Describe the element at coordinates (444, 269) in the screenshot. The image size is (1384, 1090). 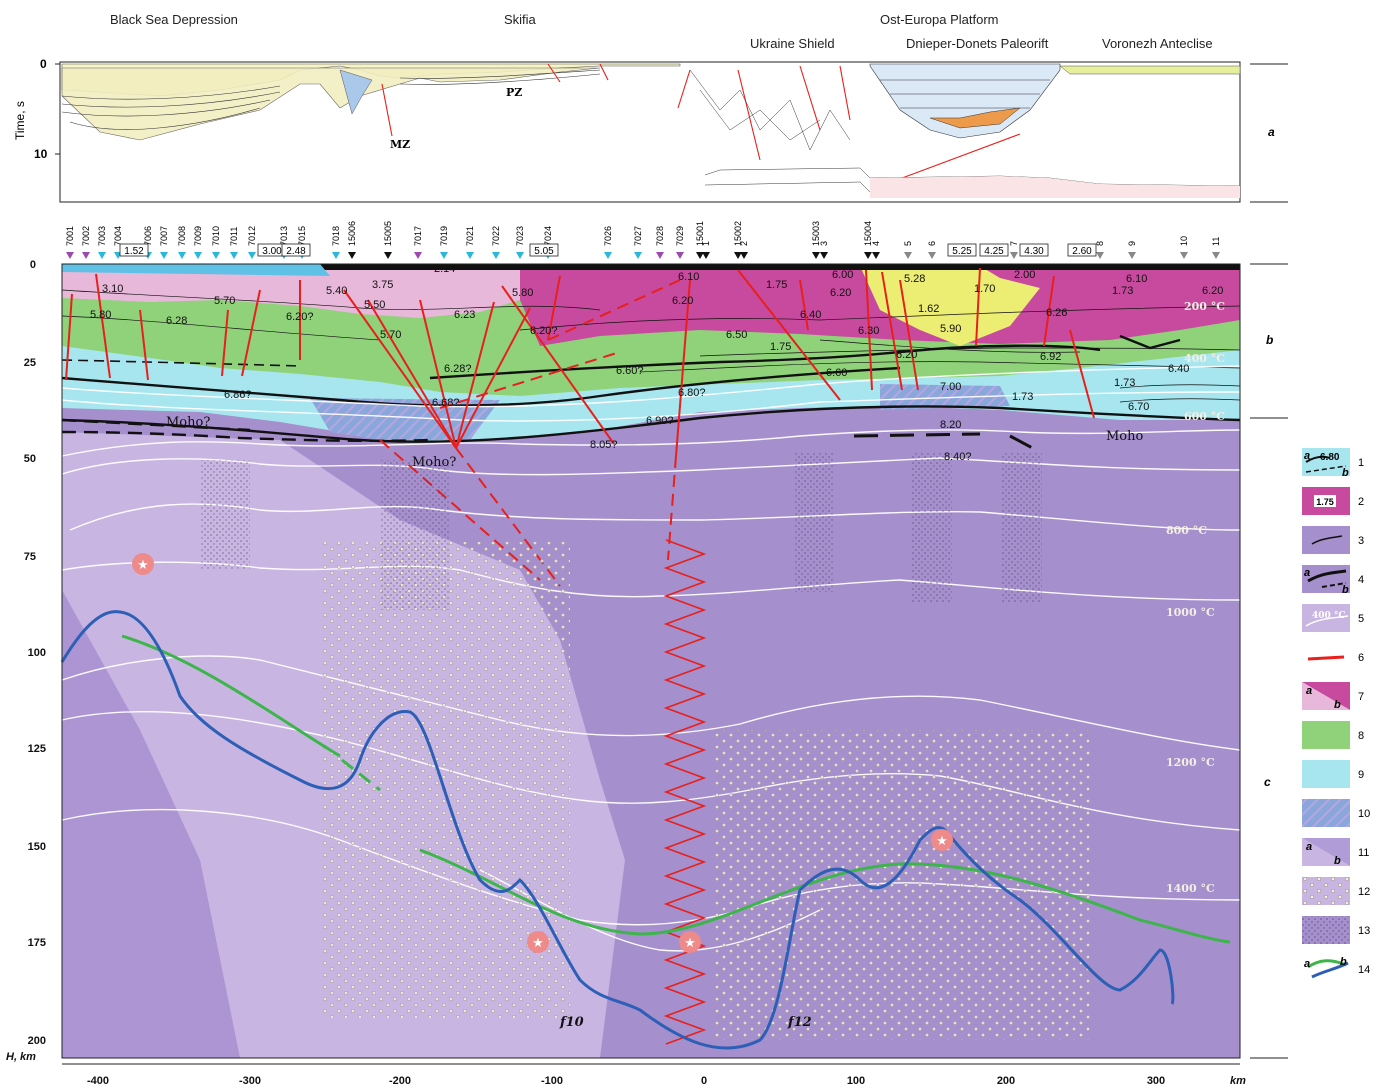
I see `vel-label: 2.14` at that location.